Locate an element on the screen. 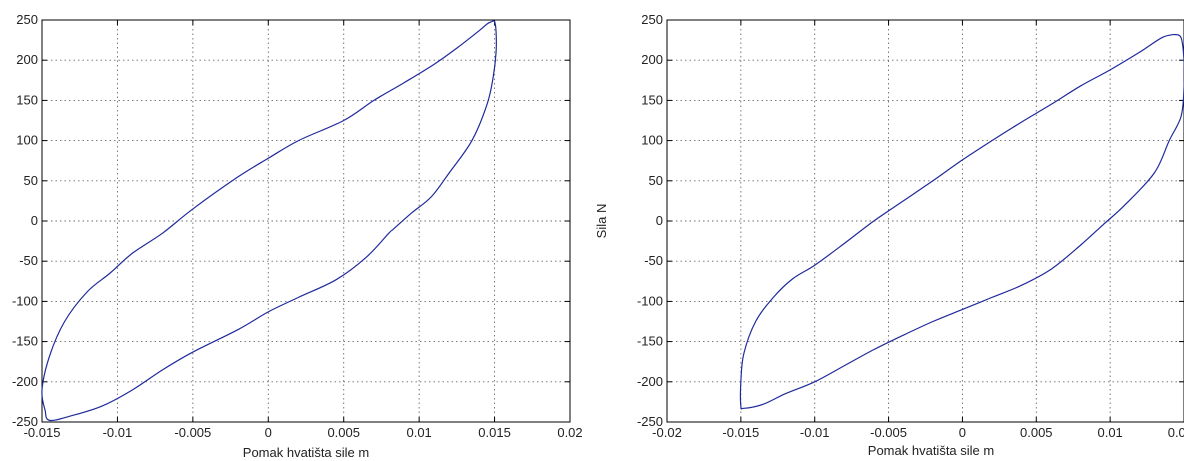 The width and height of the screenshot is (1184, 461). plot-left-xtick-label: 0 is located at coordinates (268, 432).